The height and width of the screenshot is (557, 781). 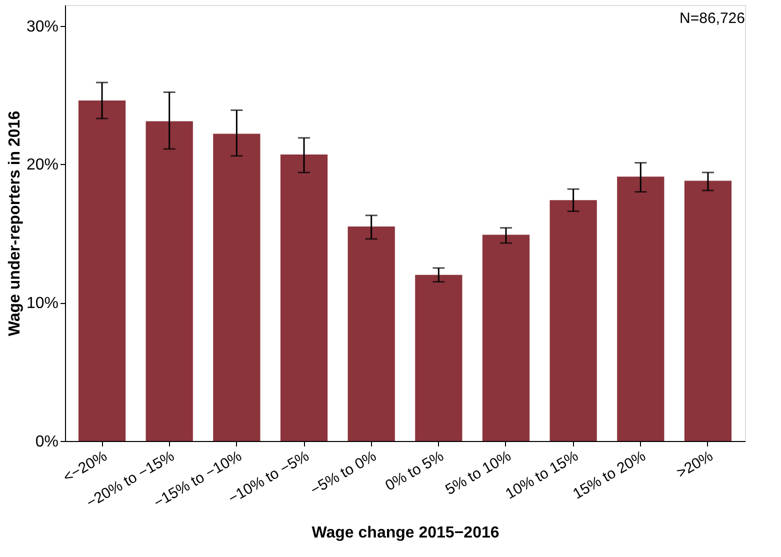 What do you see at coordinates (42, 303) in the screenshot?
I see `y-tick-label: 10%` at bounding box center [42, 303].